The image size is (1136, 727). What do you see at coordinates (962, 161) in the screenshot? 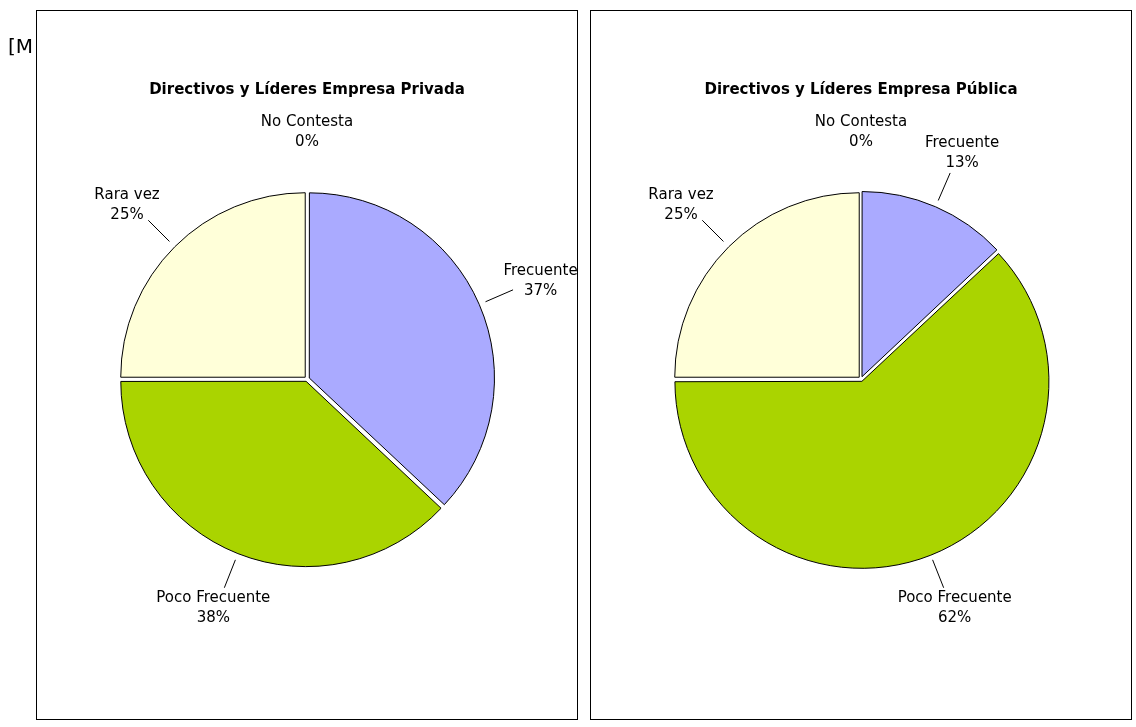
I see `data-label: 13%` at bounding box center [962, 161].